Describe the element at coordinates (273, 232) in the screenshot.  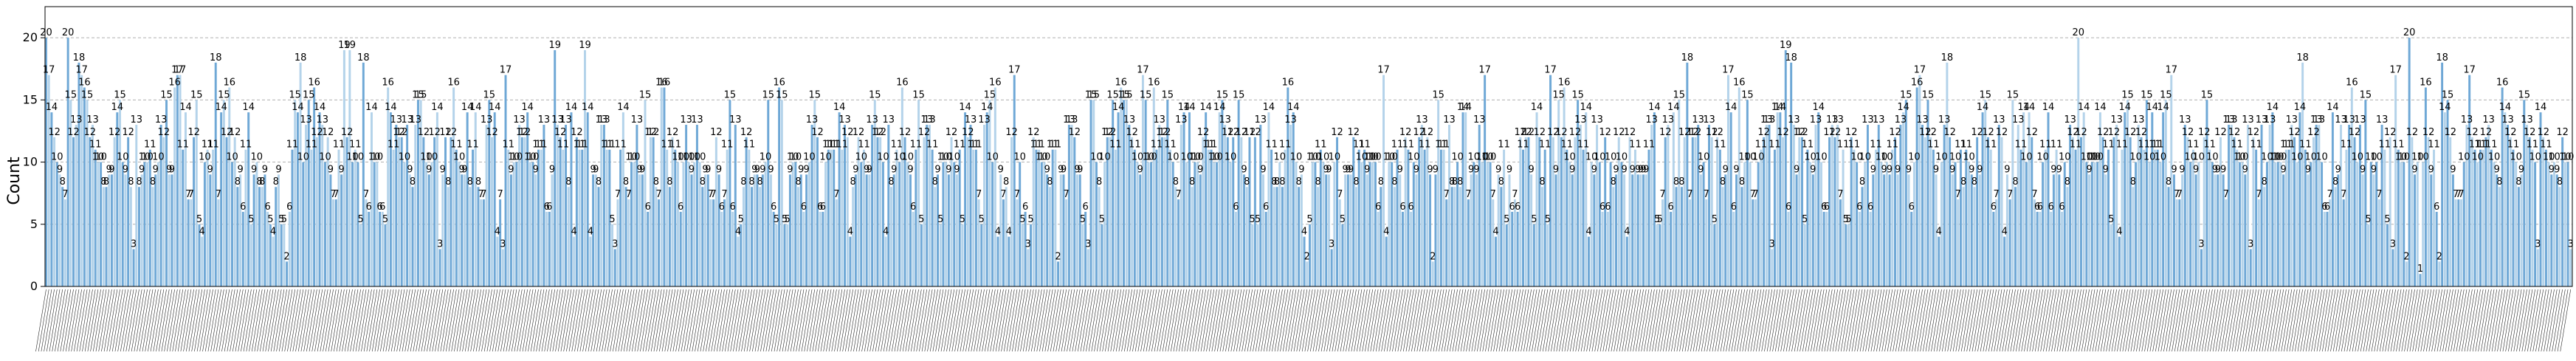
I see `bar-value-label: 4` at that location.